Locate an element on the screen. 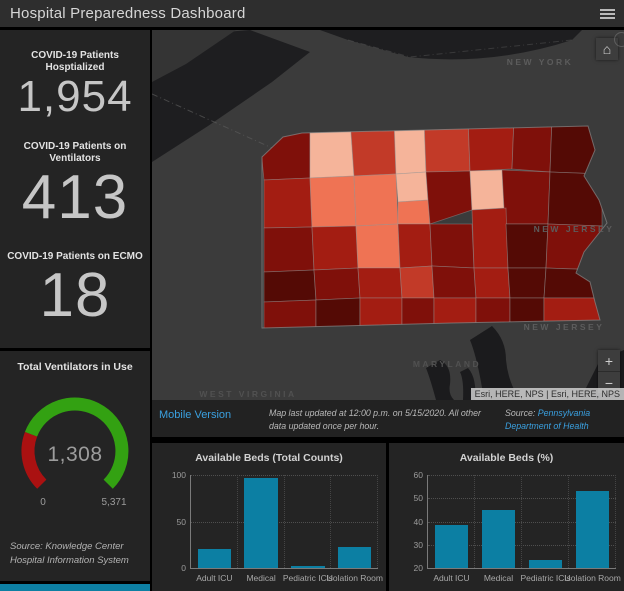 The height and width of the screenshot is (591, 624). y-axis-tick-label: 0 is located at coordinates (183, 568).